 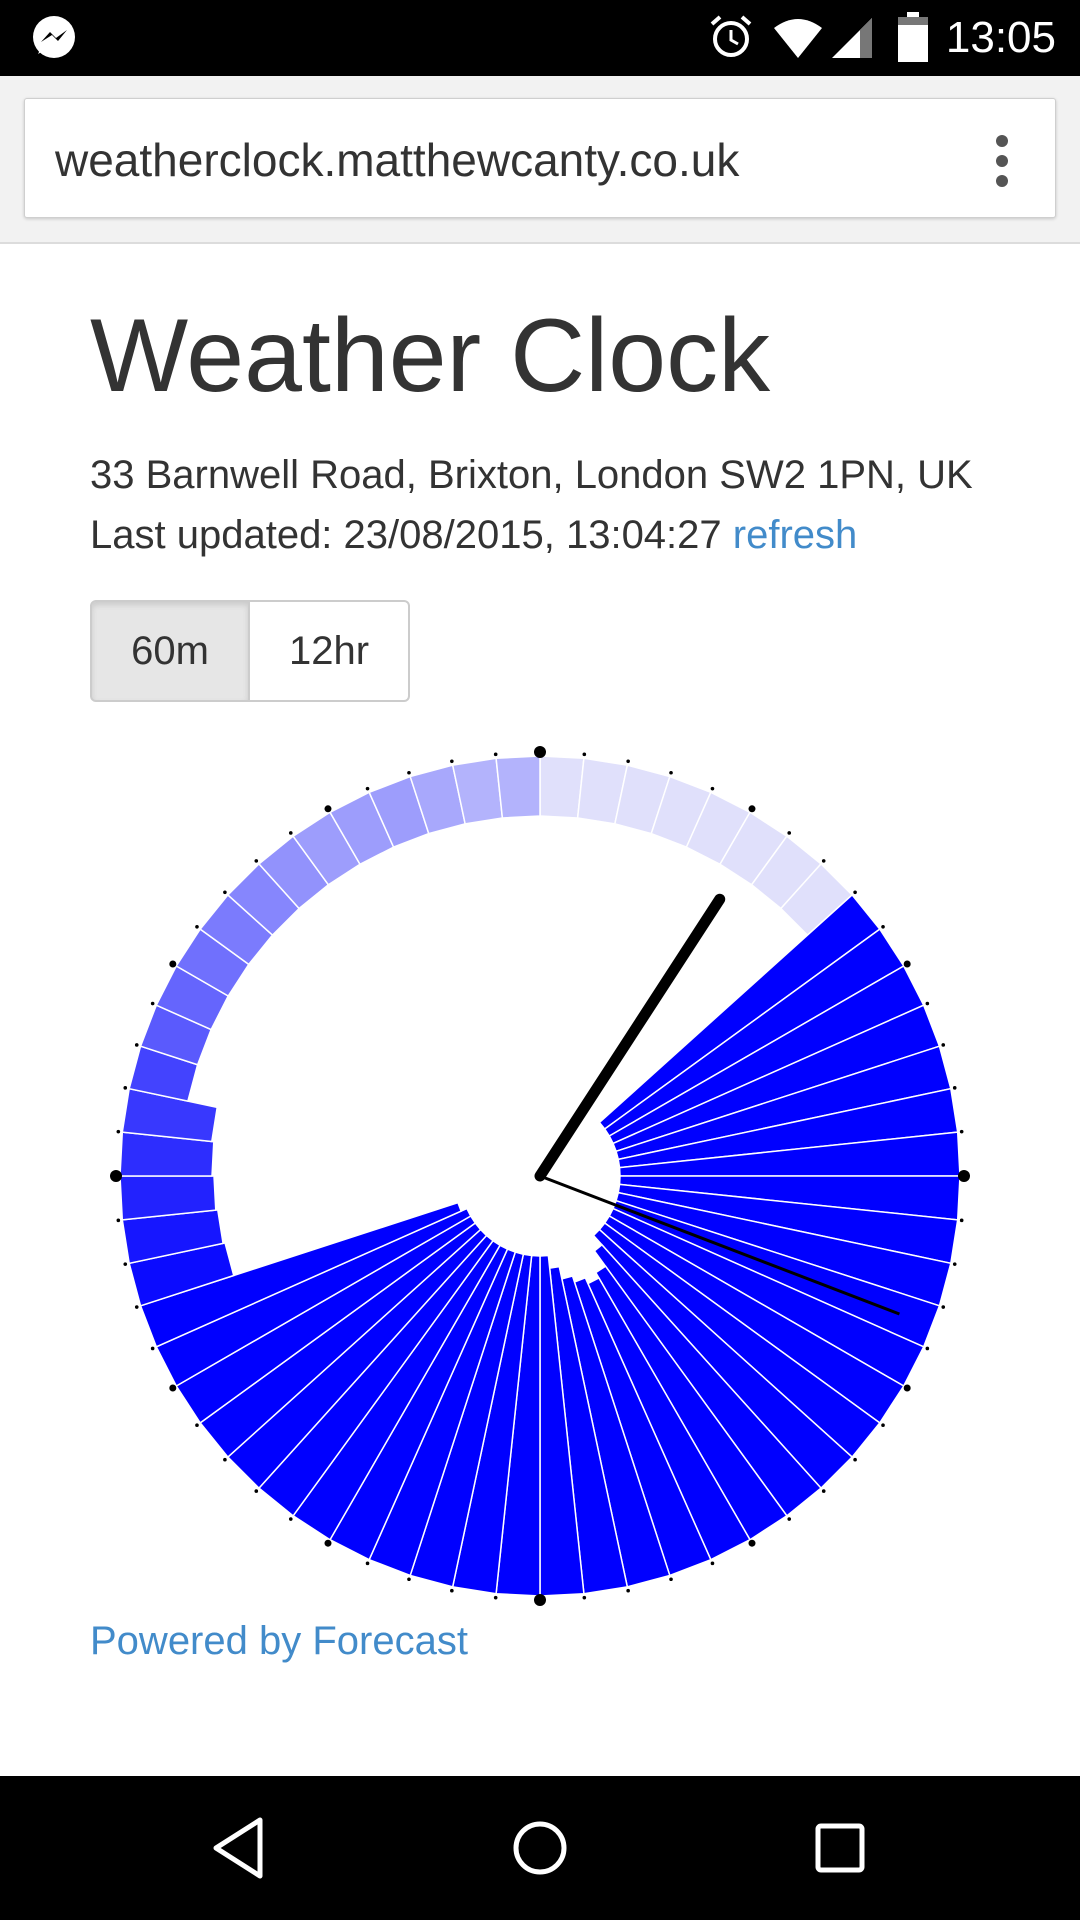 What do you see at coordinates (397, 160) in the screenshot?
I see `url-text: weatherclock.matthewcanty.co.uk` at bounding box center [397, 160].